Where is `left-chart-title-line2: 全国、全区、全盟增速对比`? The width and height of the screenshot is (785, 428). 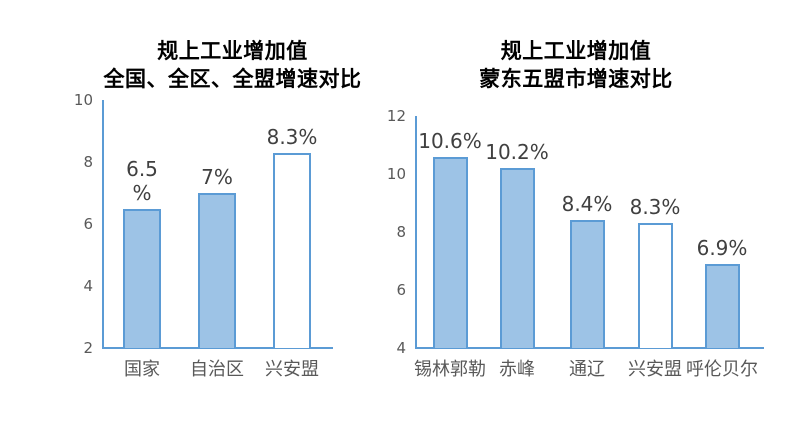
left-chart-title-line2: 全国、全区、全盟增速对比 is located at coordinates (232, 79).